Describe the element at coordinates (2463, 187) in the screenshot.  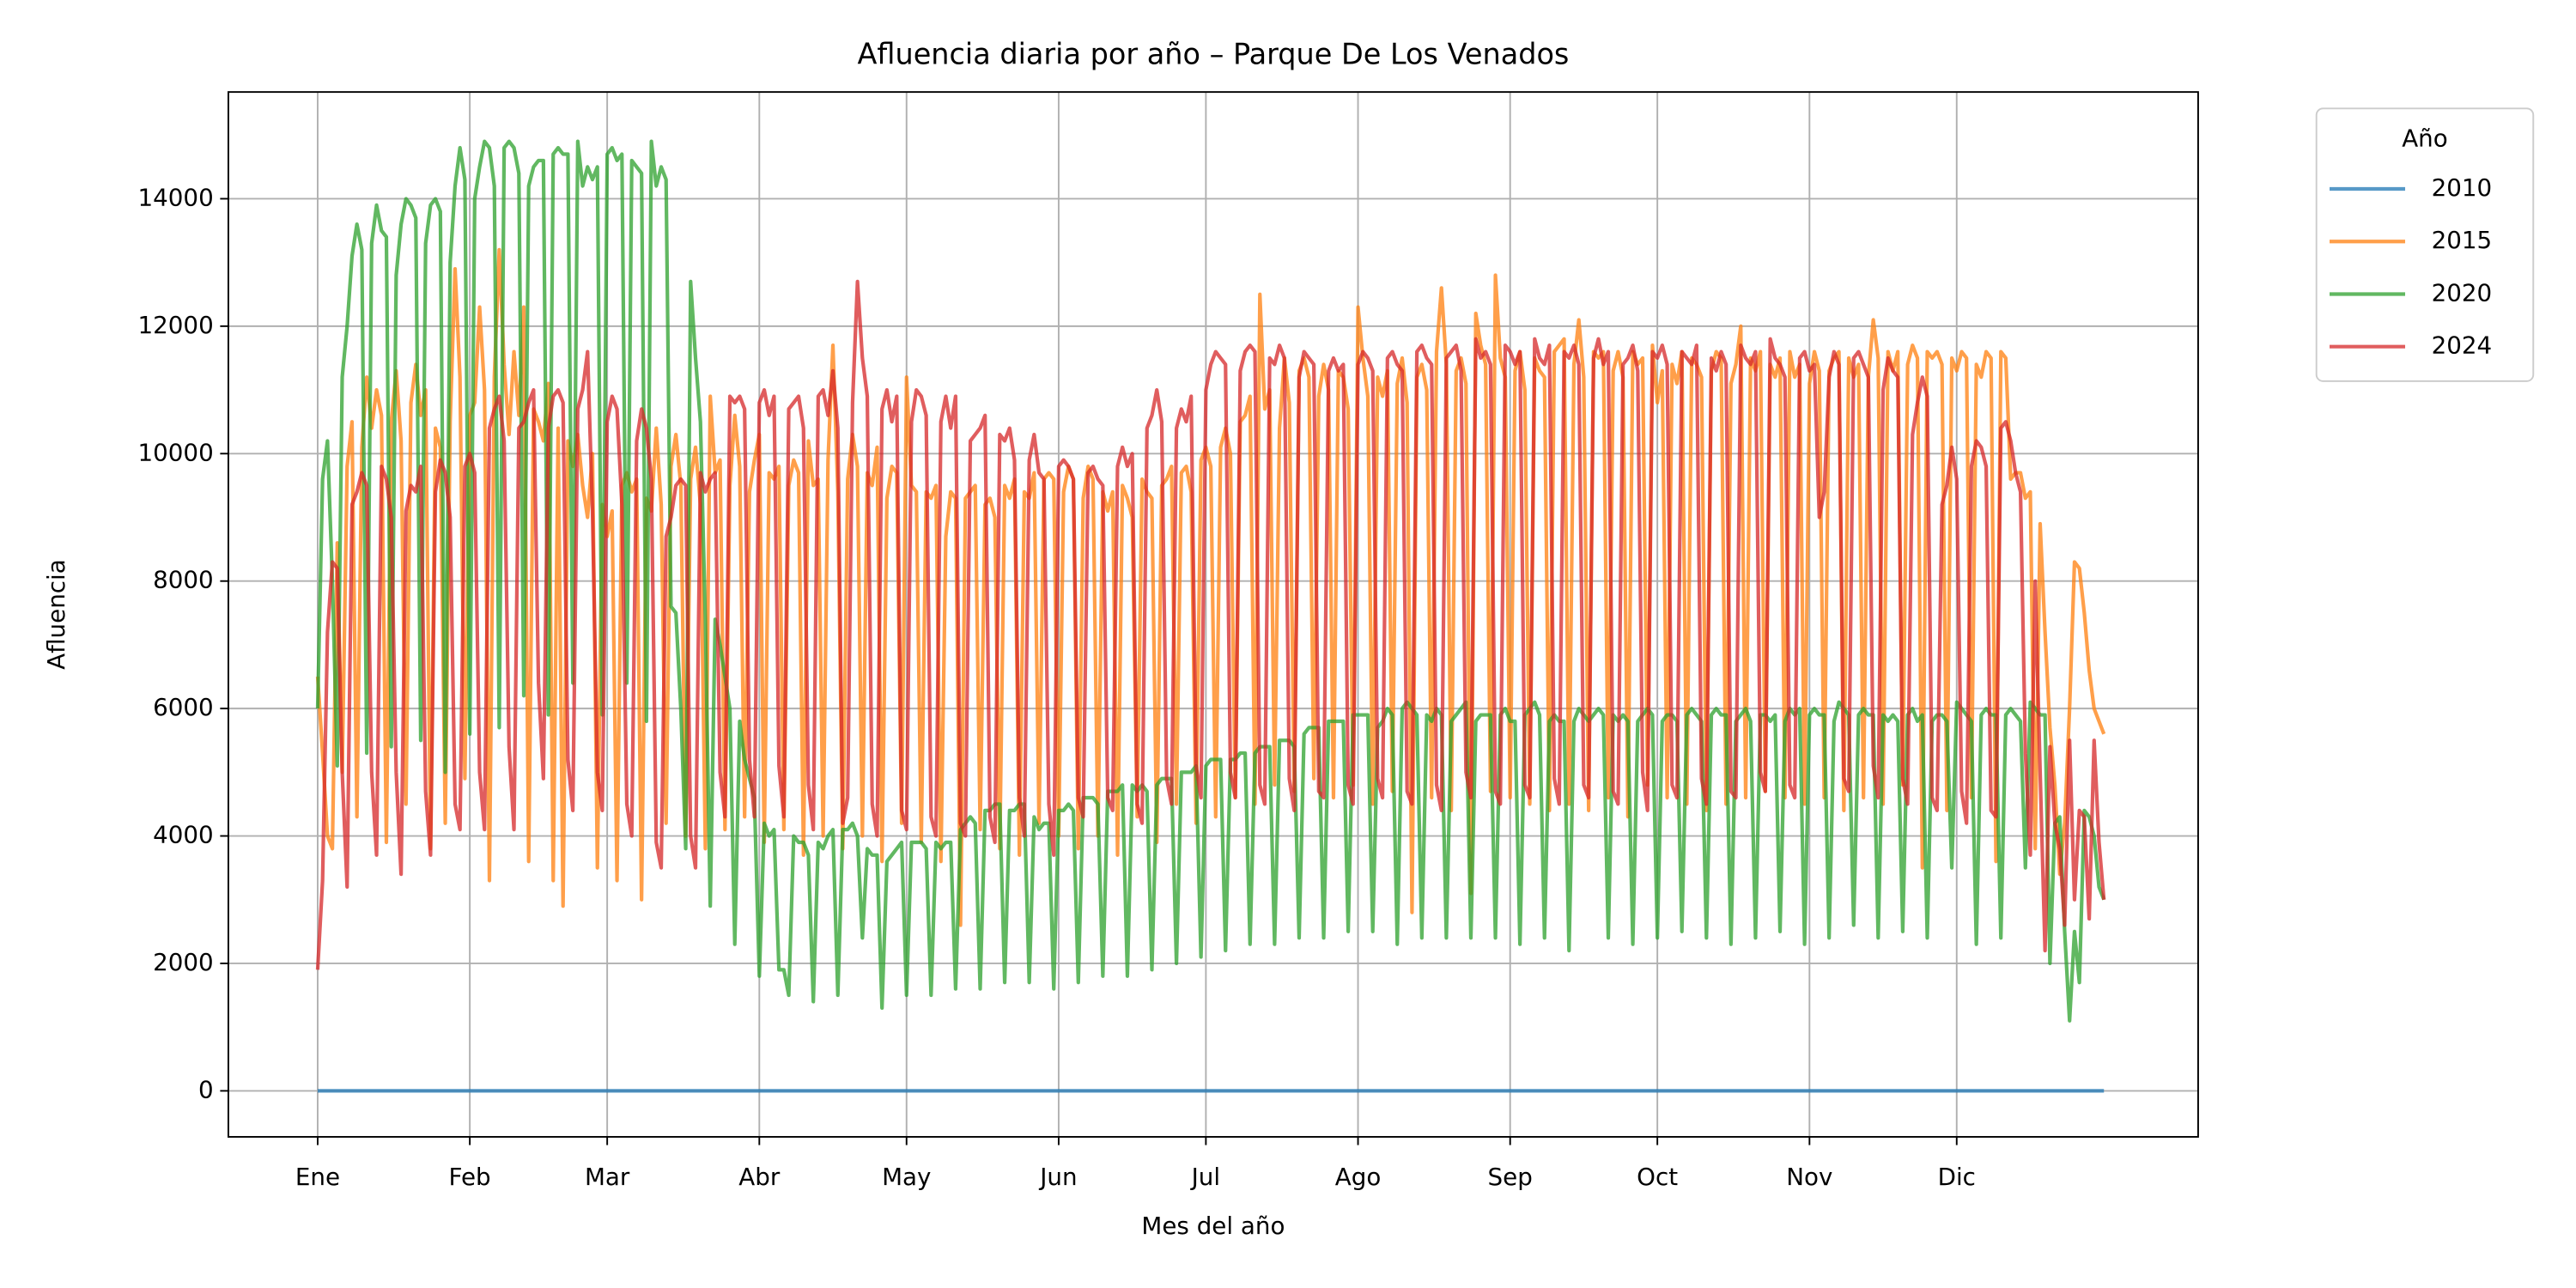
I see `legend-label: 2010` at that location.